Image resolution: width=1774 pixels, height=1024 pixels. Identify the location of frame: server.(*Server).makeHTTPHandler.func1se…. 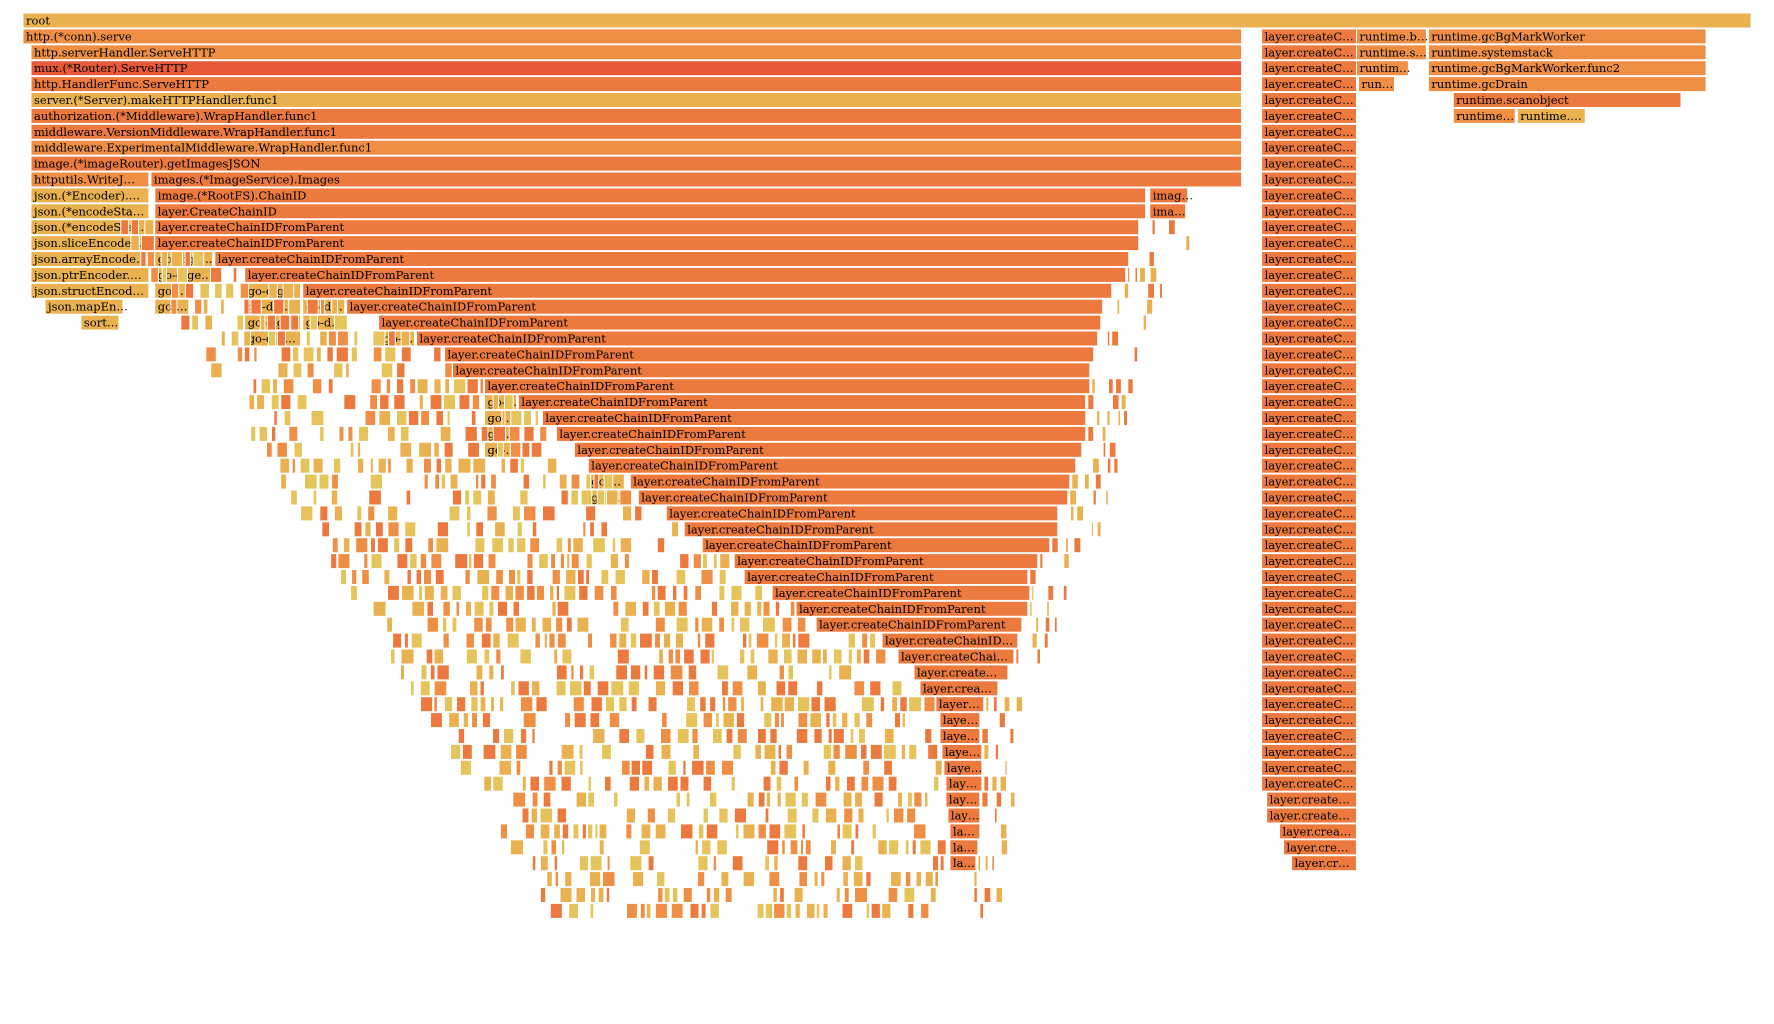
(636, 100).